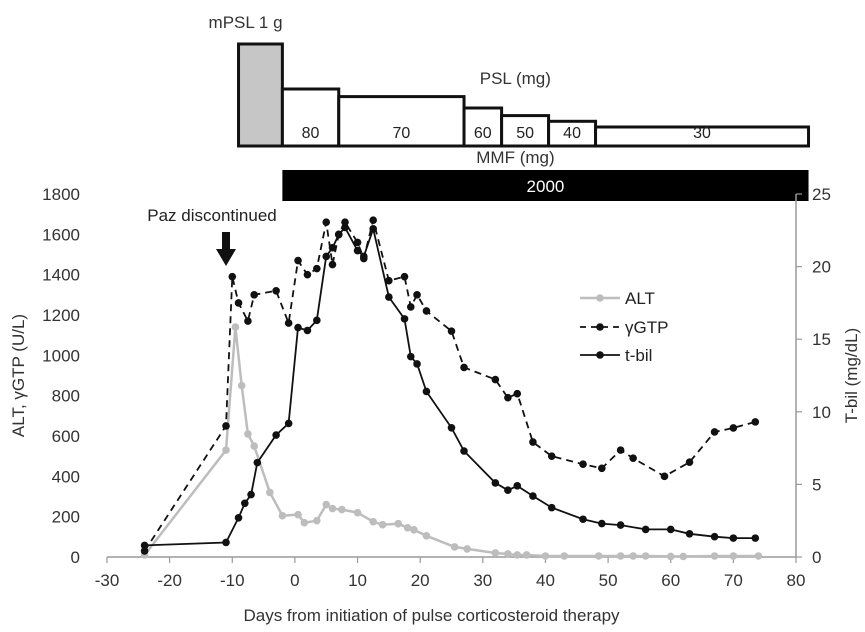 This screenshot has height=632, width=865. I want to click on psl-dose-label: 30, so click(702, 133).